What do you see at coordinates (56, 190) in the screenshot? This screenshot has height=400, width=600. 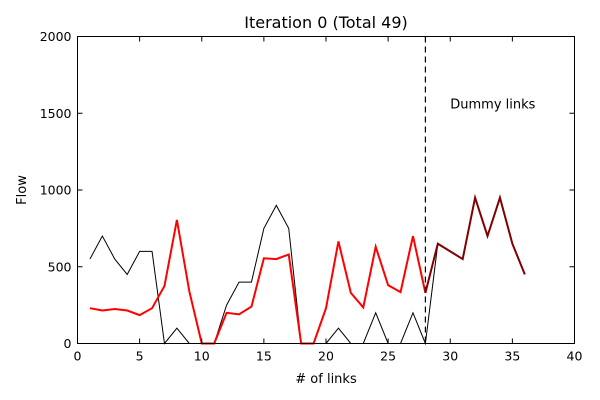 I see `y-tick-label: 1000` at bounding box center [56, 190].